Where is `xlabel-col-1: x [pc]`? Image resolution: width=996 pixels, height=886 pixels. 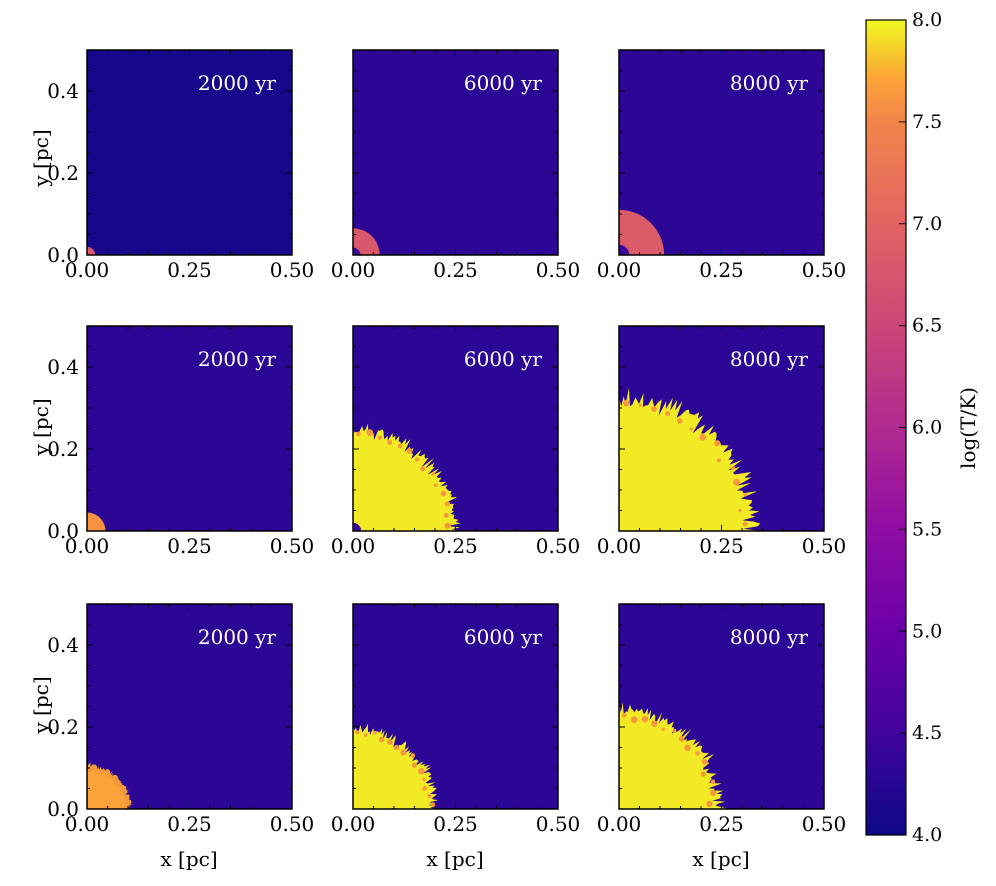 xlabel-col-1: x [pc] is located at coordinates (454, 859).